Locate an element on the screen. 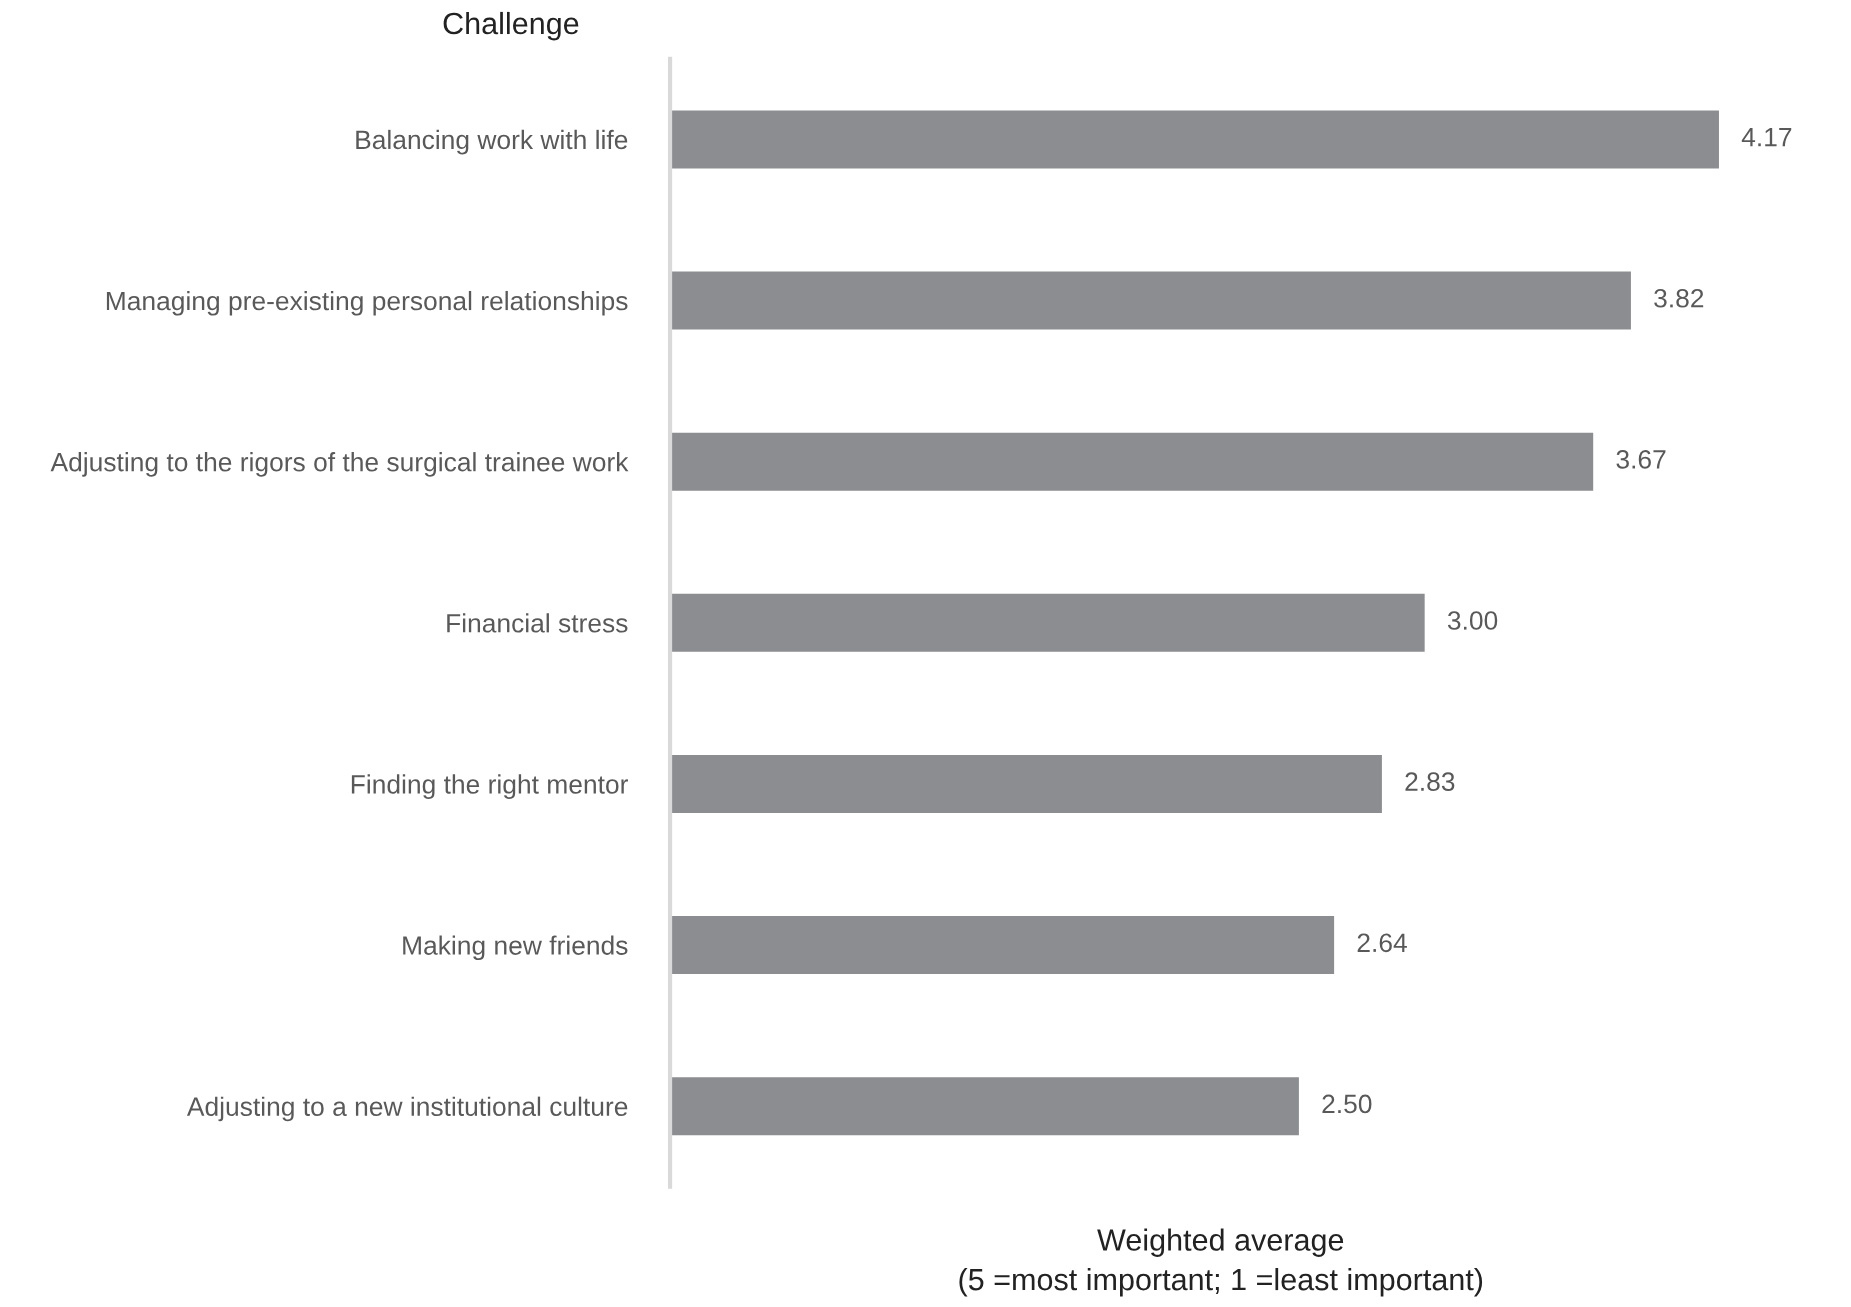  chart-title: Challenge is located at coordinates (511, 26).